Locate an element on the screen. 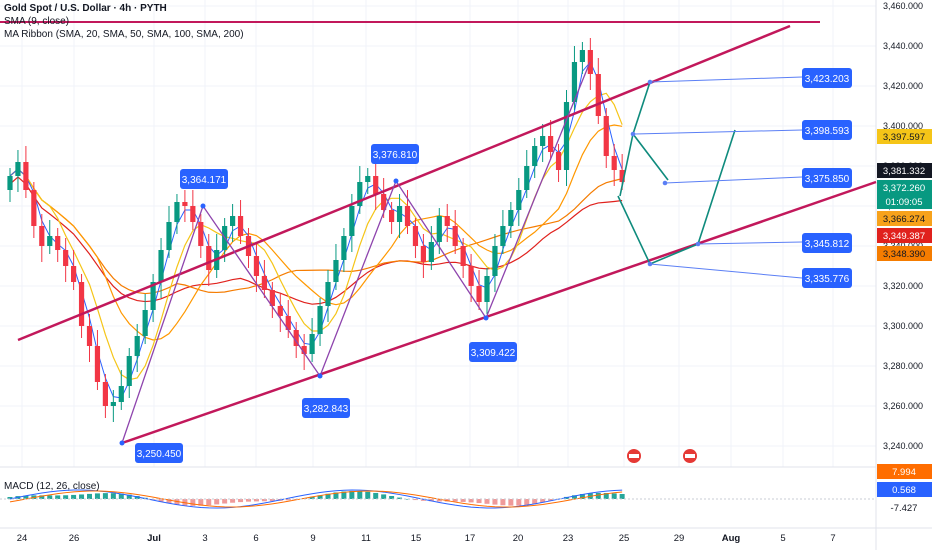 The height and width of the screenshot is (550, 932). macd-badge: 7.994 is located at coordinates (904, 471).